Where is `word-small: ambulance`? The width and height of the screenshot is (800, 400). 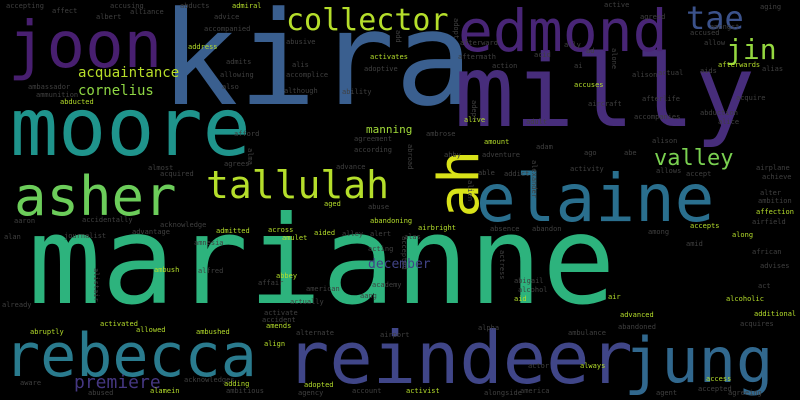 word-small: ambulance is located at coordinates (587, 333).